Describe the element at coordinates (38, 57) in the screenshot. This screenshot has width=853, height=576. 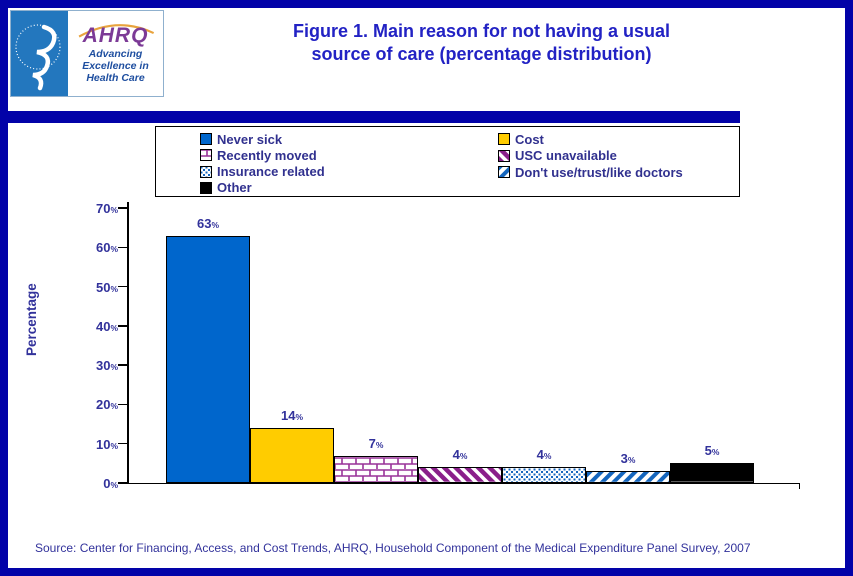
I see `hhs-eagle-icon` at that location.